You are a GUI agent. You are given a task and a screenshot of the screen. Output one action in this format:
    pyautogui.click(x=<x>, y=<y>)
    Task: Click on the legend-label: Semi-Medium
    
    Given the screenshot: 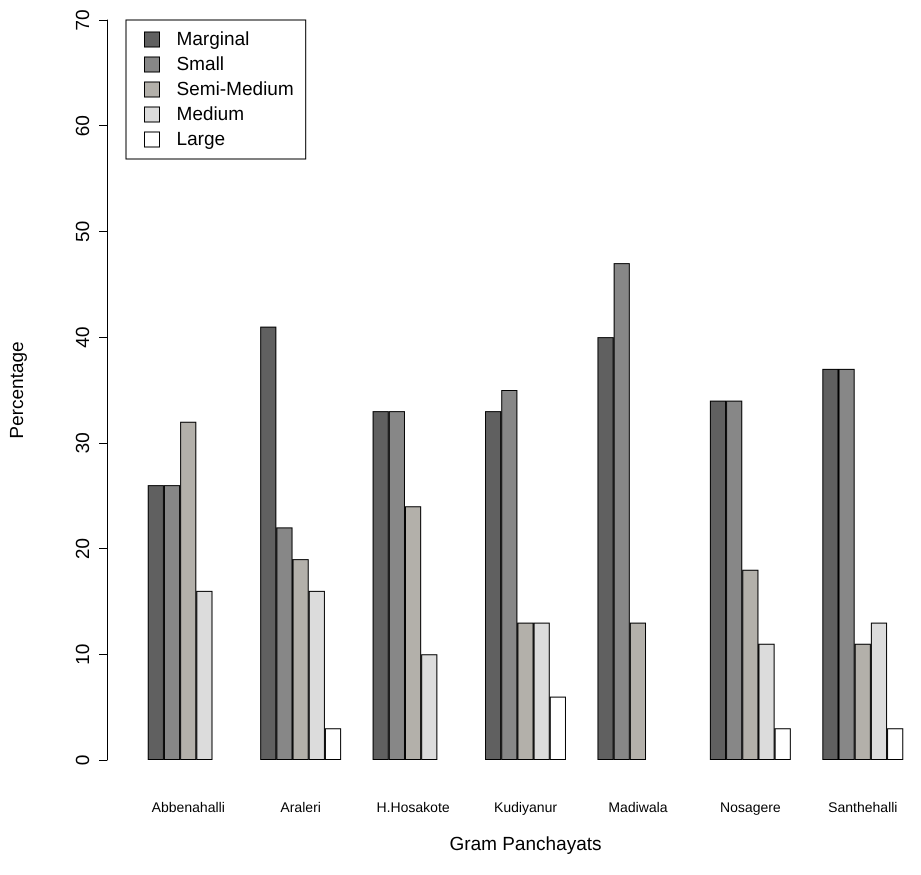 What is the action you would take?
    pyautogui.click(x=235, y=89)
    